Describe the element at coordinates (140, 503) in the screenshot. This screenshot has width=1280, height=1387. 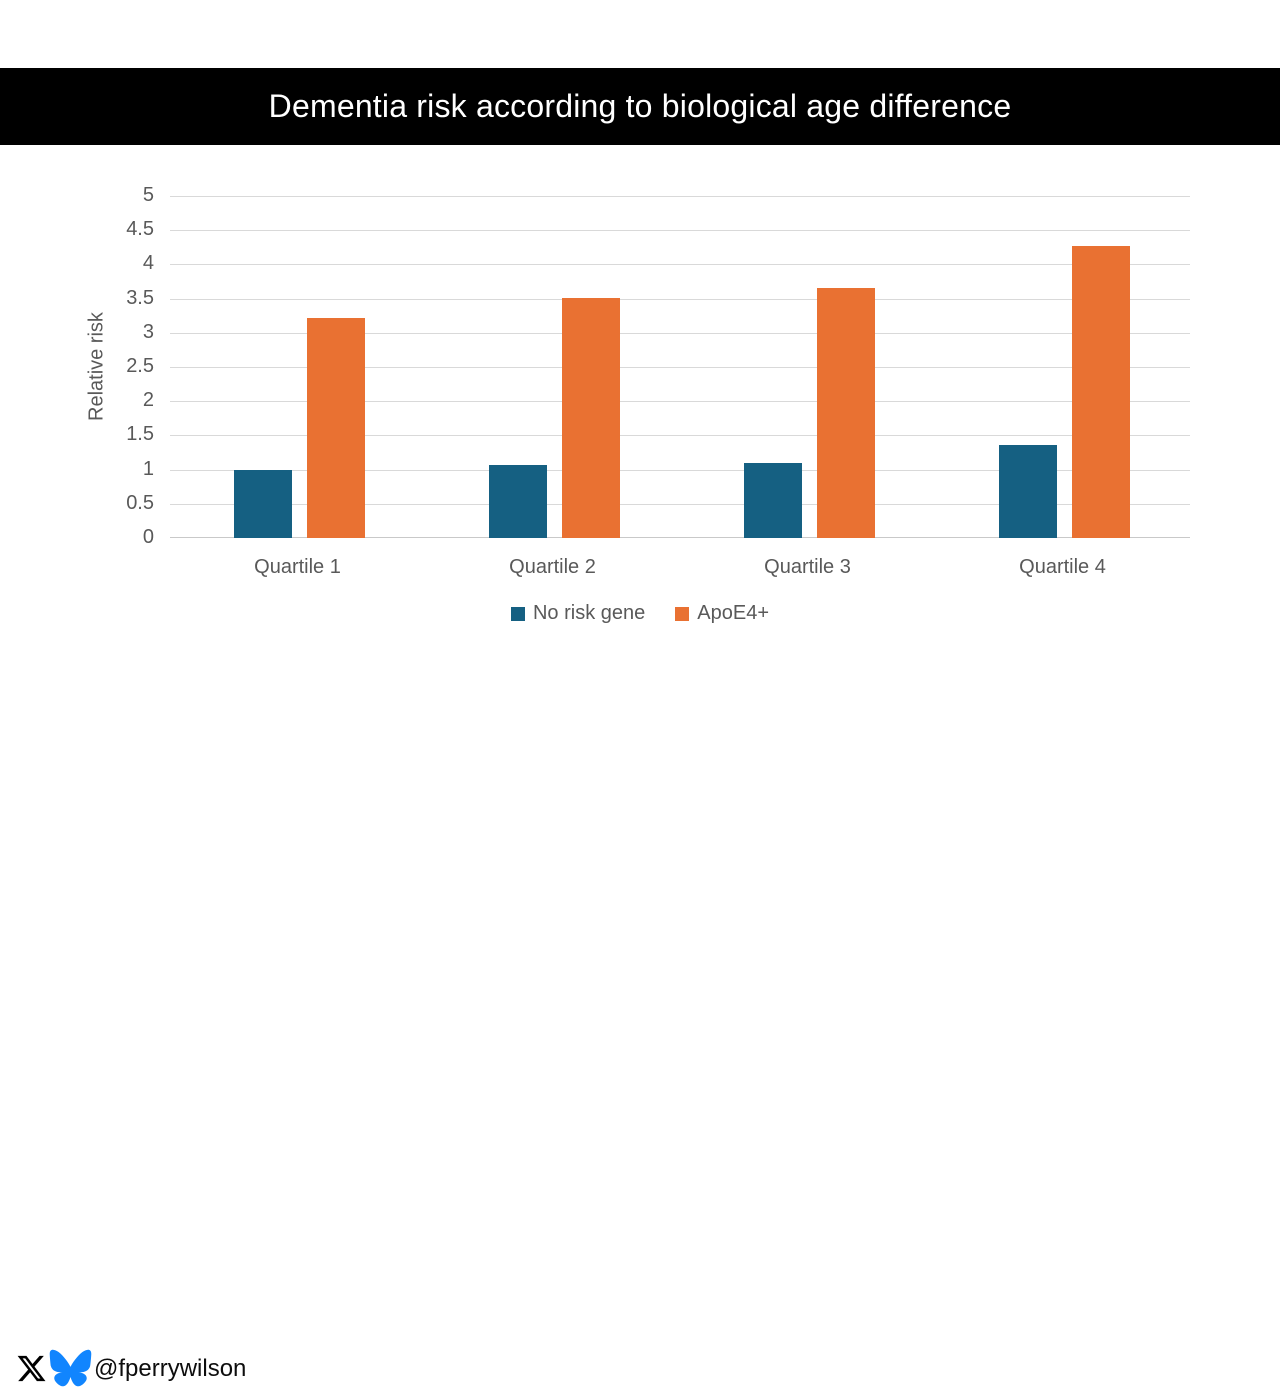
I see `y-tick-label: 0.5` at that location.